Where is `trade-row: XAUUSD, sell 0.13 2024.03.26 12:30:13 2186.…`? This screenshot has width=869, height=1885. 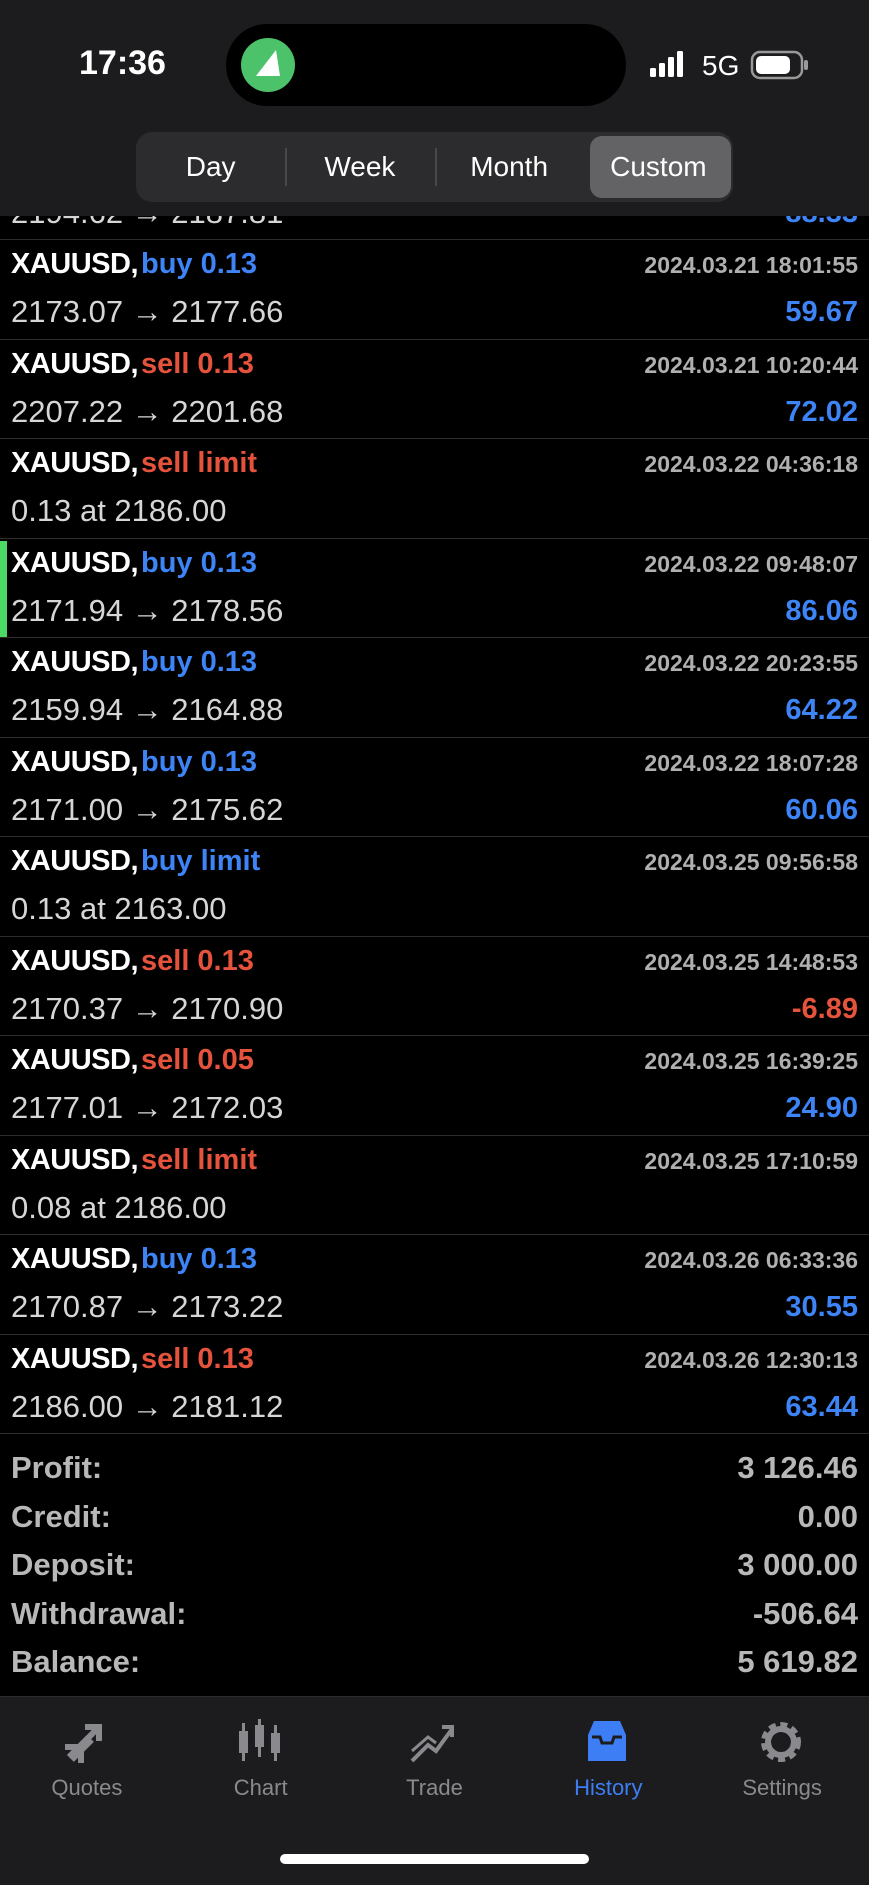
trade-row: XAUUSD, sell 0.13 2024.03.26 12:30:13 2186.… is located at coordinates (434, 1384).